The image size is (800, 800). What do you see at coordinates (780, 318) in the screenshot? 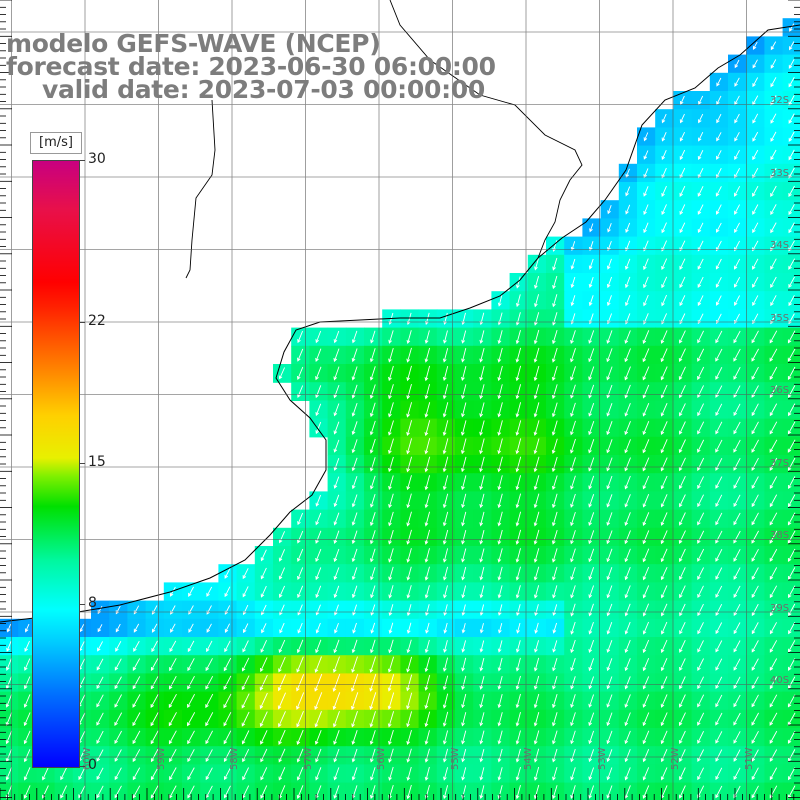
I see `latitude-label: 35S` at bounding box center [780, 318].